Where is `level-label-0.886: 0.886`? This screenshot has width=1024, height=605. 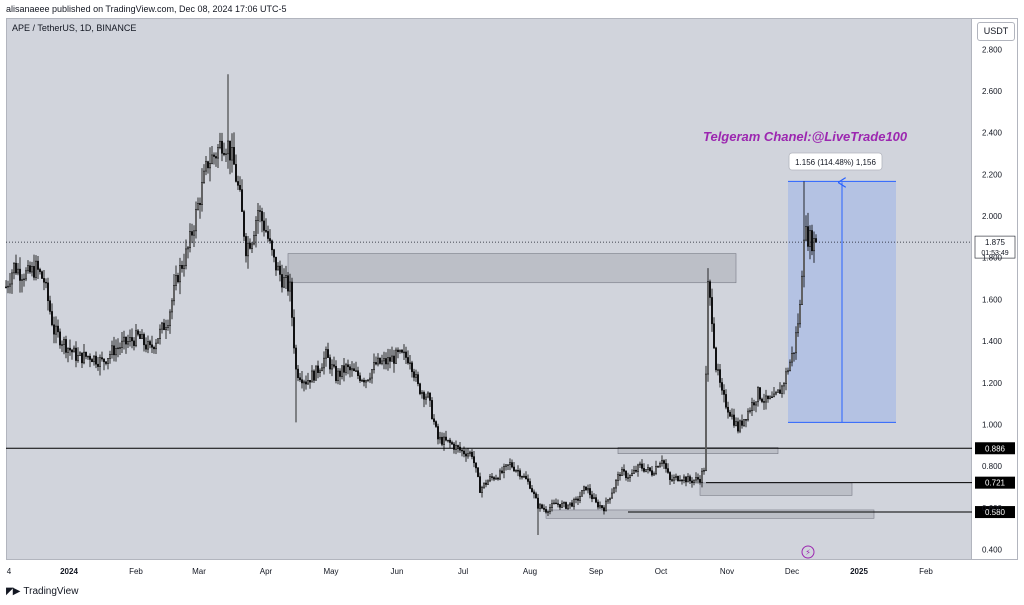
level-label-0.886: 0.886 is located at coordinates (995, 448).